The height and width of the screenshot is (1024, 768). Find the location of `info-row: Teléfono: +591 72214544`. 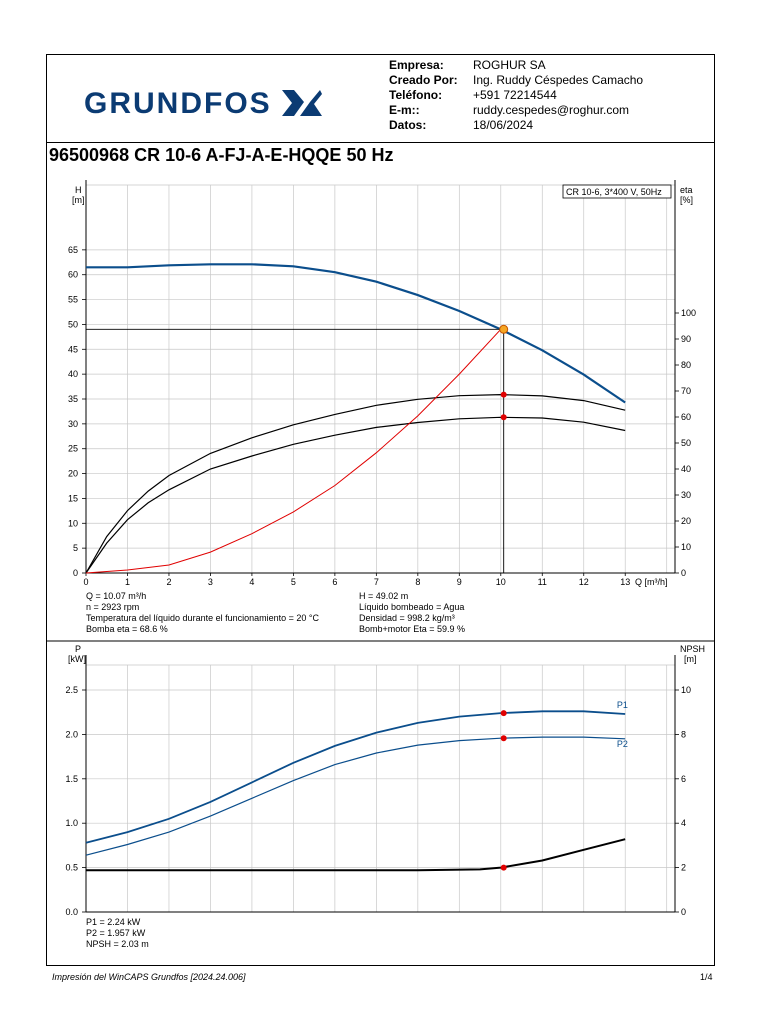

info-row: Teléfono: +591 72214544 is located at coordinates (516, 95).